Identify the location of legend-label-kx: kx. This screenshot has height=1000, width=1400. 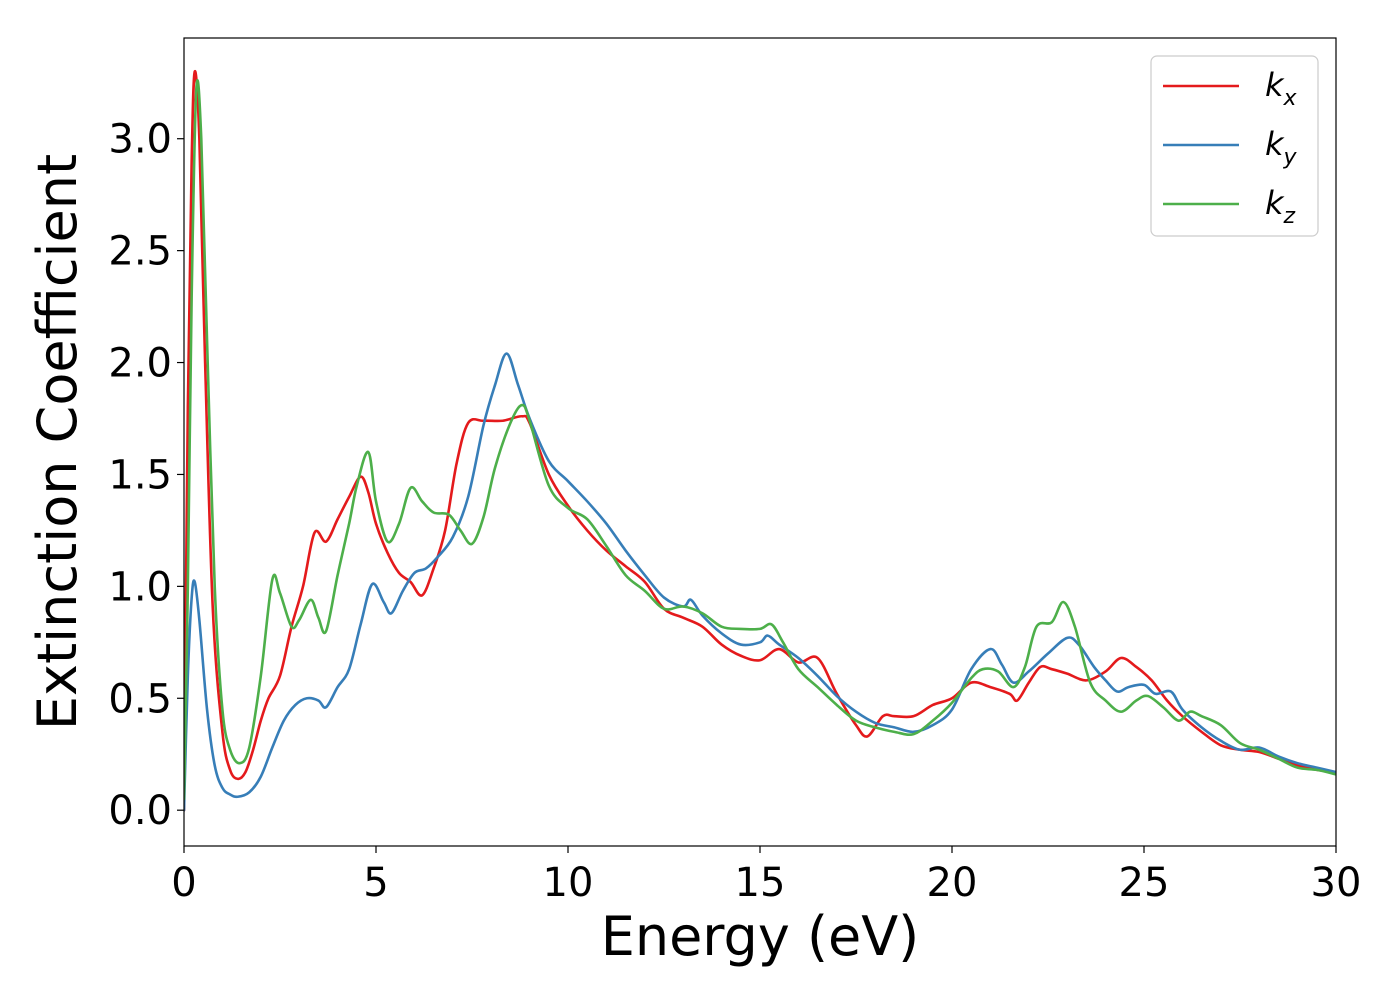
(1281, 88).